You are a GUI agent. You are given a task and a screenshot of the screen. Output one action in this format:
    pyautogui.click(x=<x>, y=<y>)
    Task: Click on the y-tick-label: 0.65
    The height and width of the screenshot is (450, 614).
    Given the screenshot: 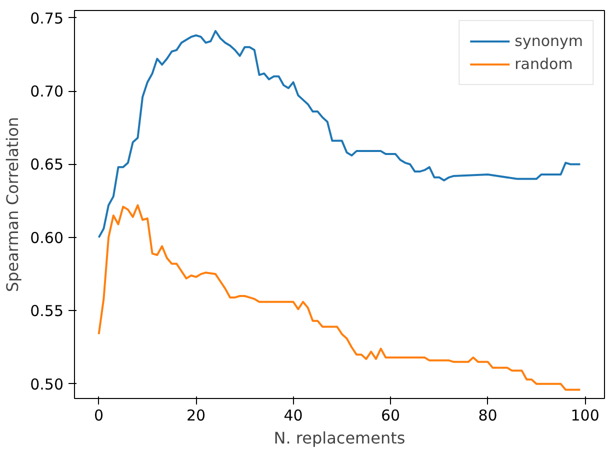 What is the action you would take?
    pyautogui.click(x=47, y=165)
    